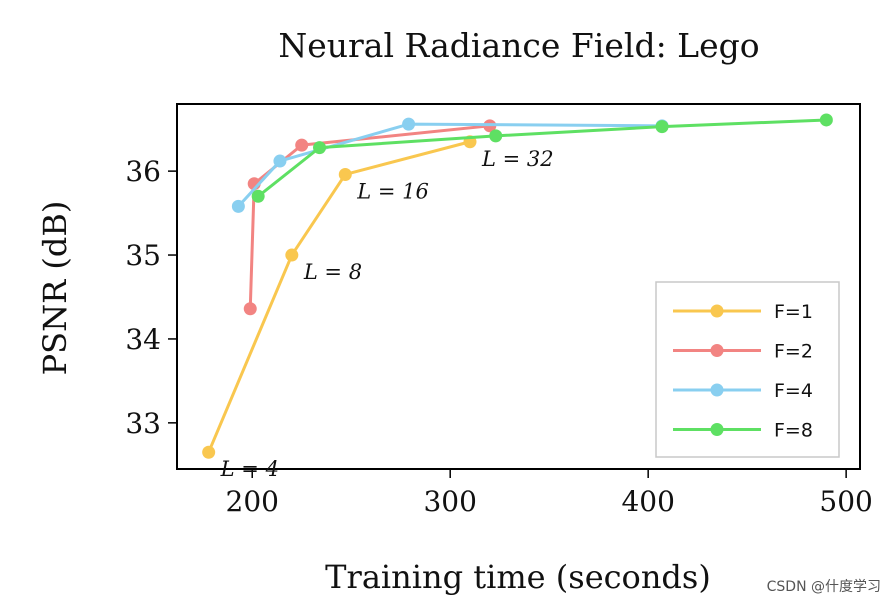 Image resolution: width=893 pixels, height=609 pixels. What do you see at coordinates (143, 255) in the screenshot?
I see `y-tick-label: 35` at bounding box center [143, 255].